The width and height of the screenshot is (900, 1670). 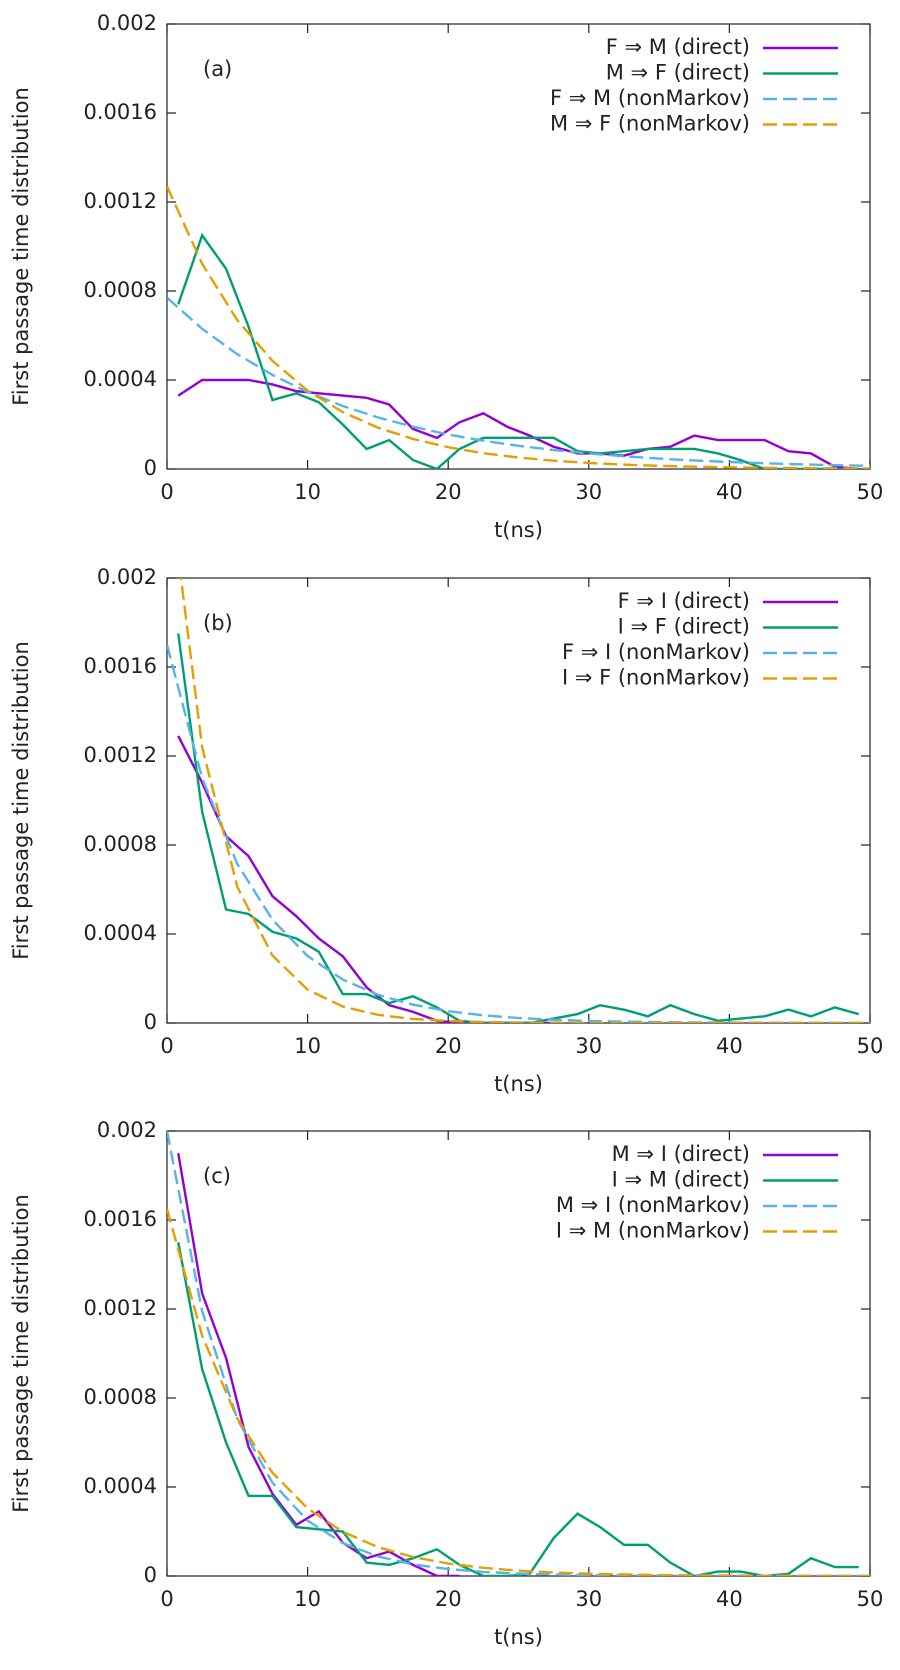 I want to click on legend-label: M ⇒ I (direct), so click(x=681, y=1154).